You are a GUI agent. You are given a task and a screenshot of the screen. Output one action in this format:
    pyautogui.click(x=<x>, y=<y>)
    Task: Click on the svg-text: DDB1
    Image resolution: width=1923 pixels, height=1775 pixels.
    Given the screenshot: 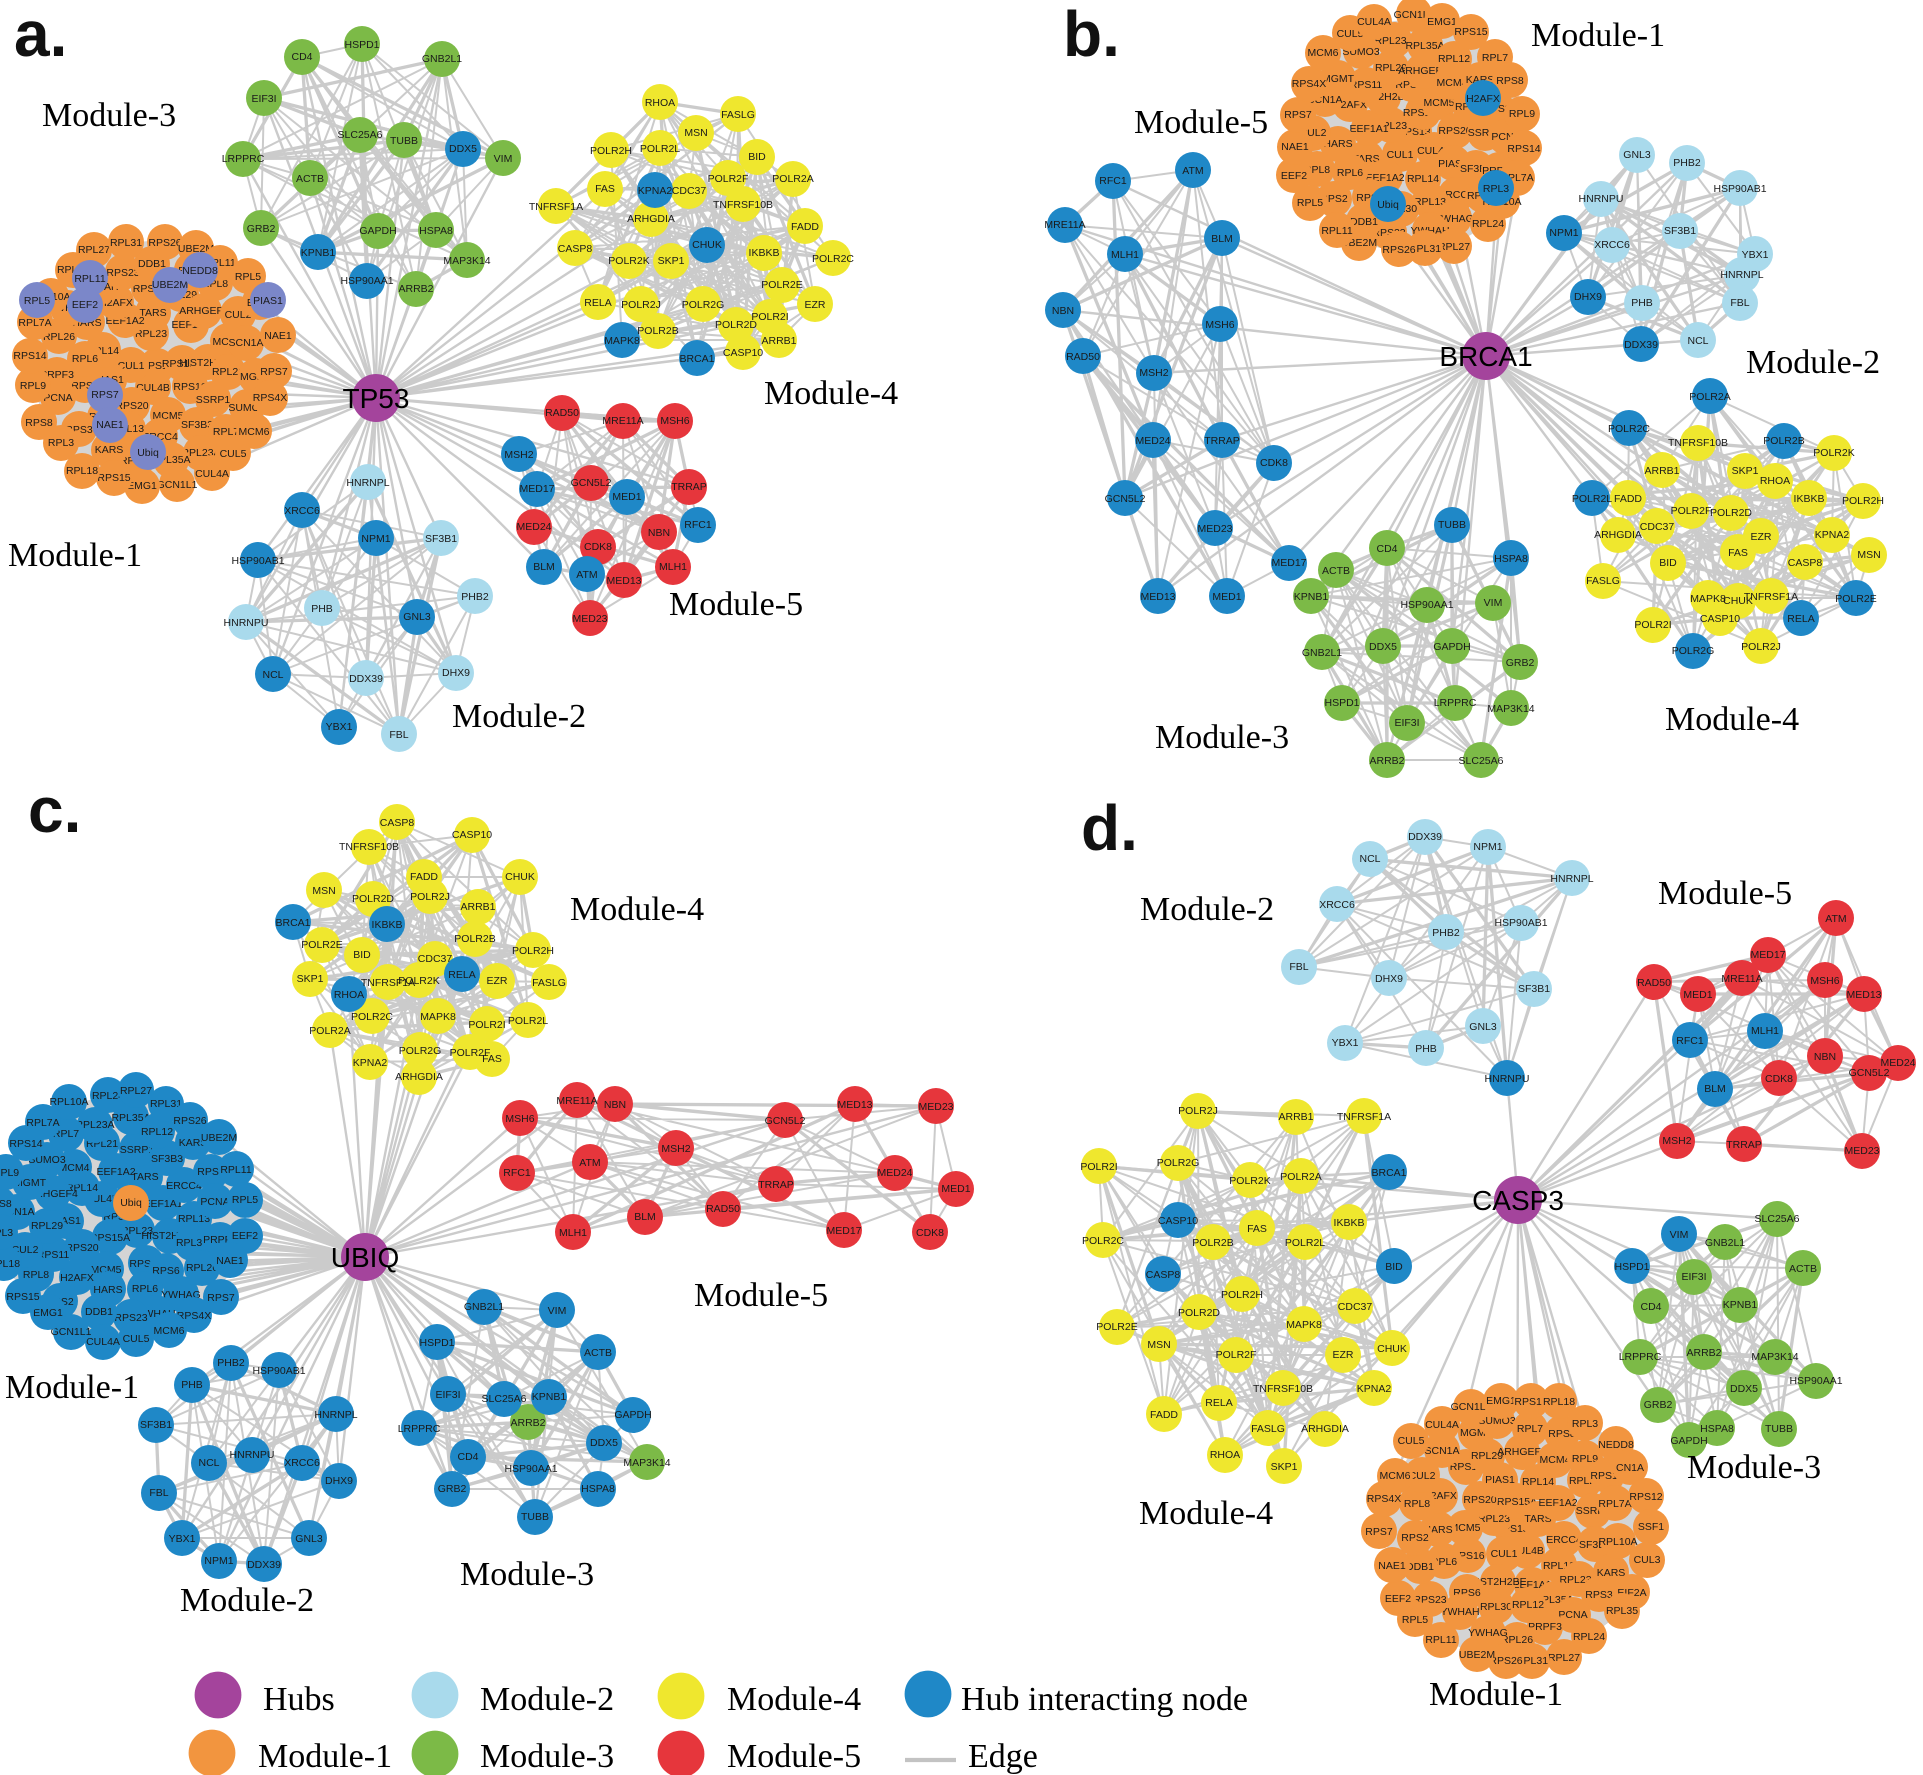 What is the action you would take?
    pyautogui.click(x=152, y=264)
    